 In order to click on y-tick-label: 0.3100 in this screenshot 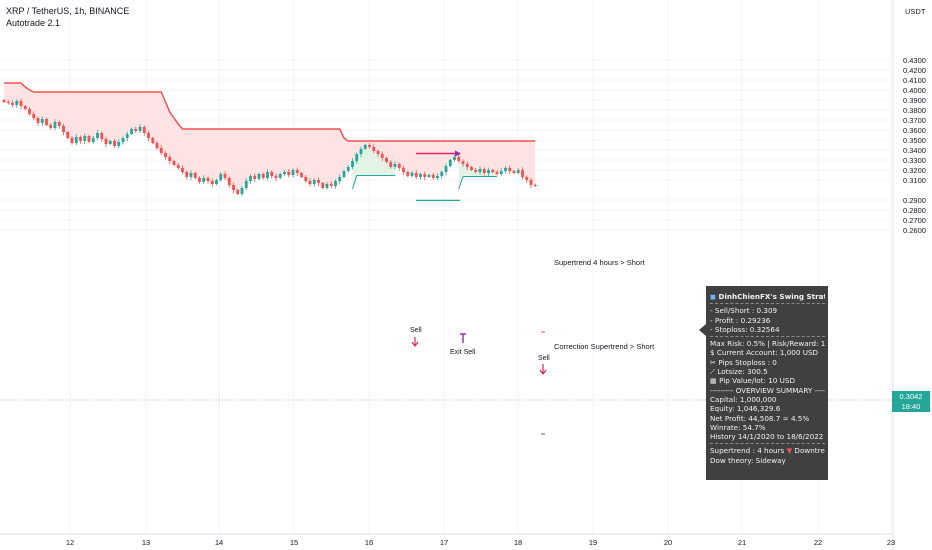, I will do `click(914, 180)`.